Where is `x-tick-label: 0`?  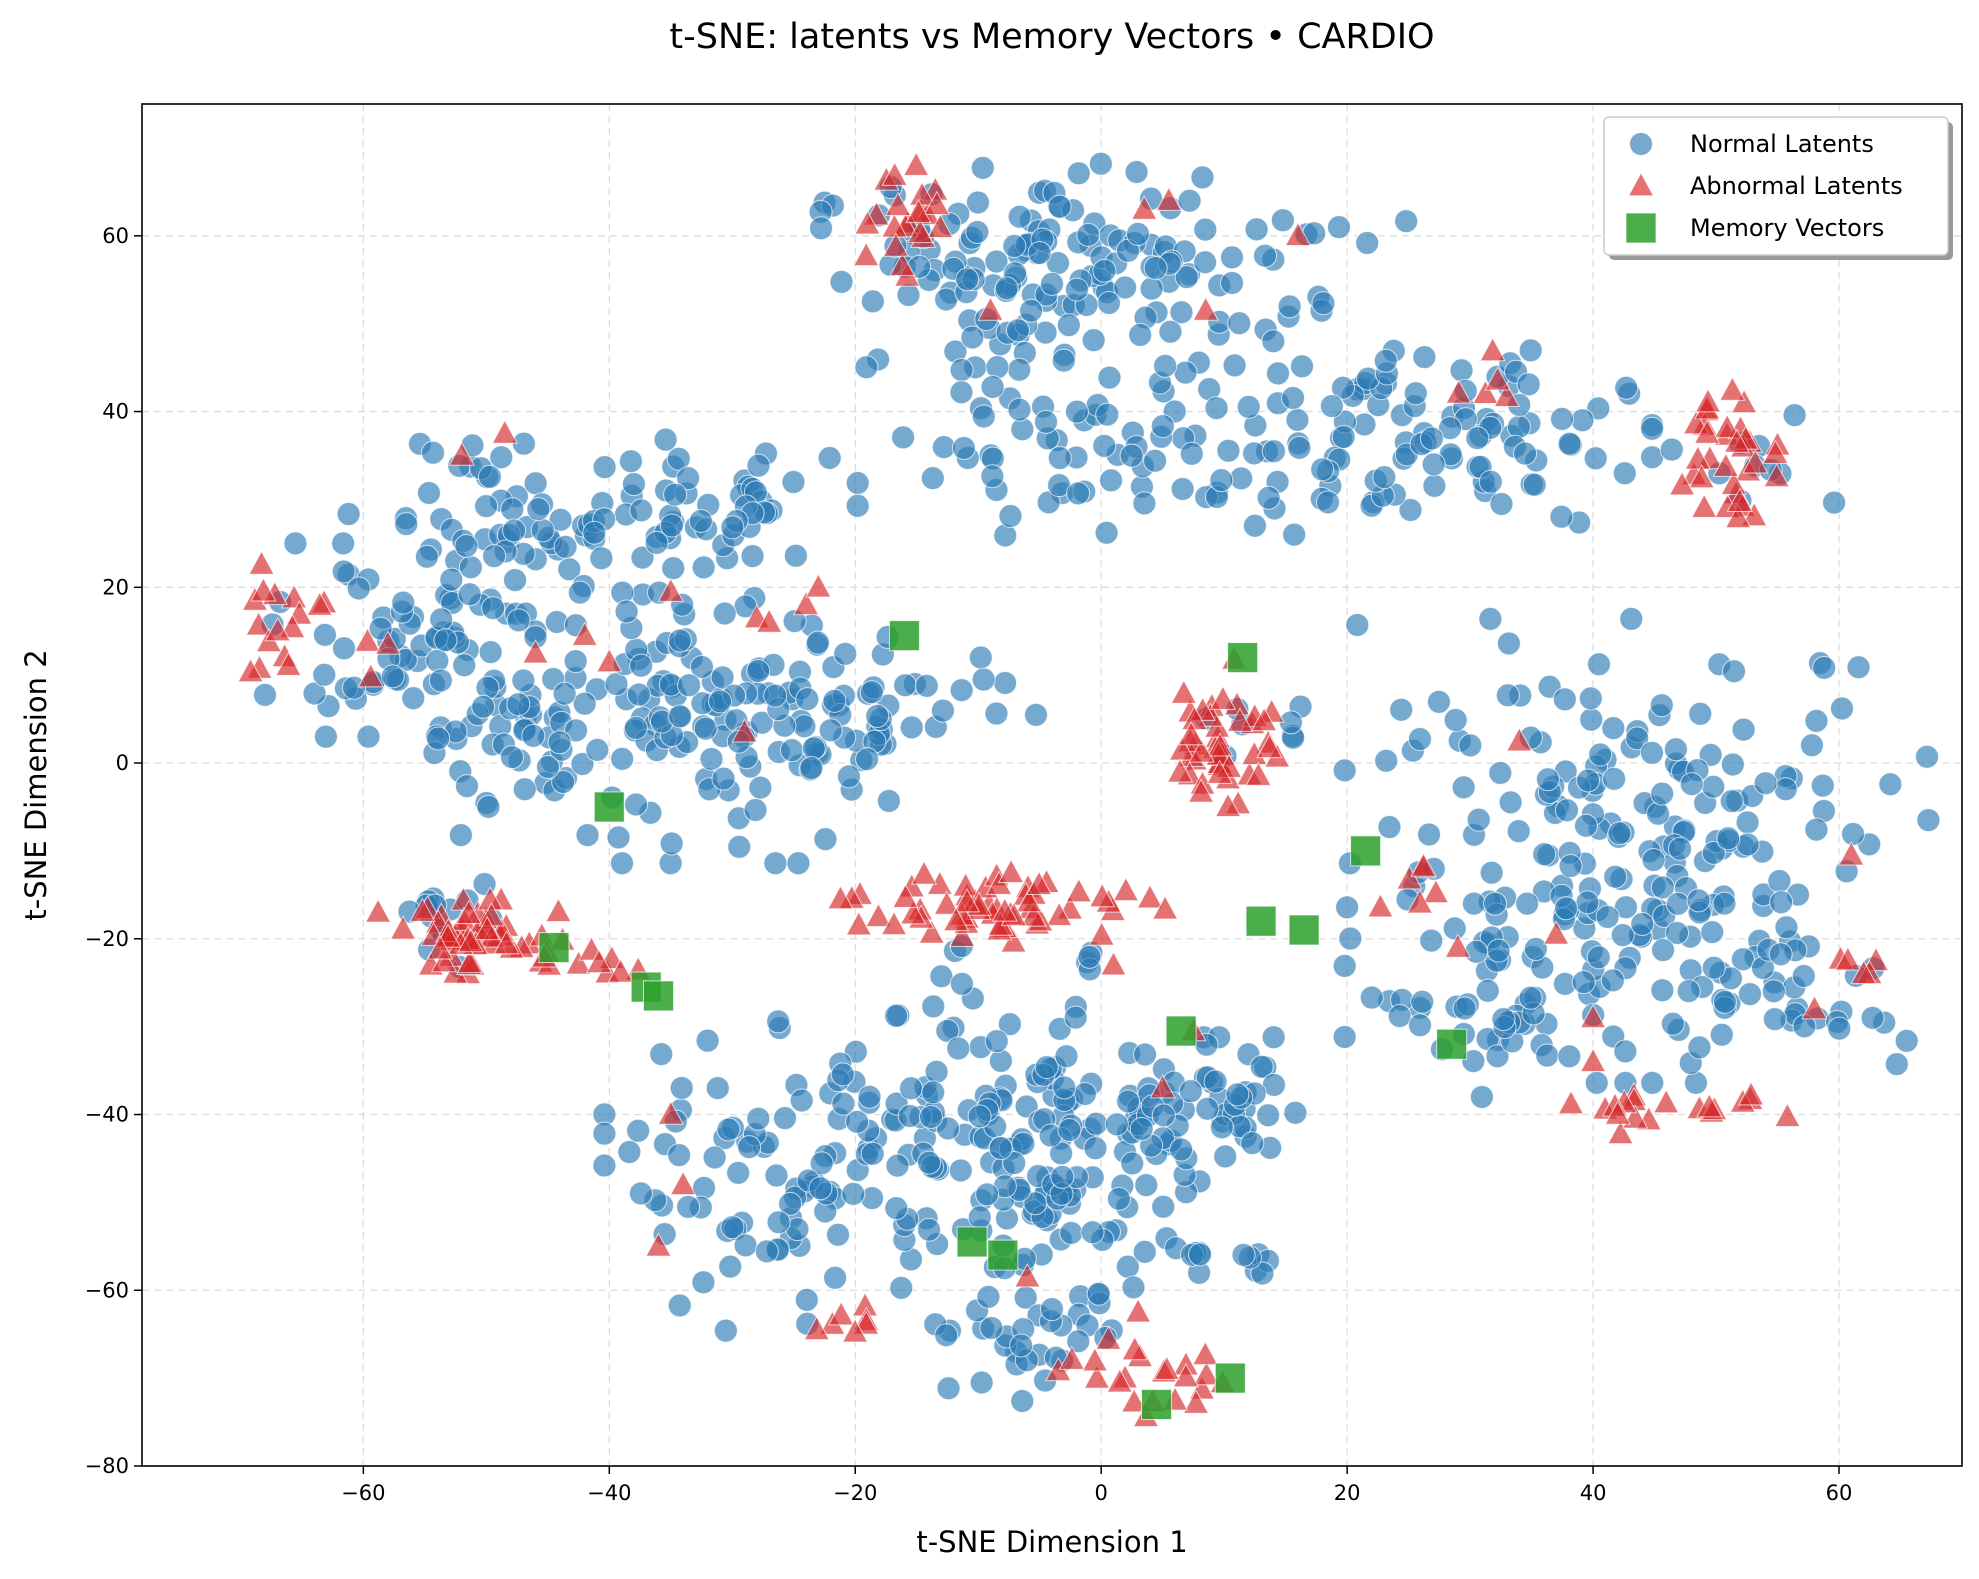 x-tick-label: 0 is located at coordinates (1101, 1493).